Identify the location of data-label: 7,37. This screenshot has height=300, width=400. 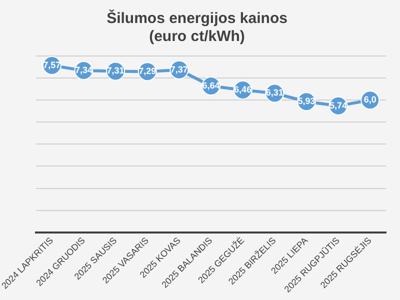
(179, 69).